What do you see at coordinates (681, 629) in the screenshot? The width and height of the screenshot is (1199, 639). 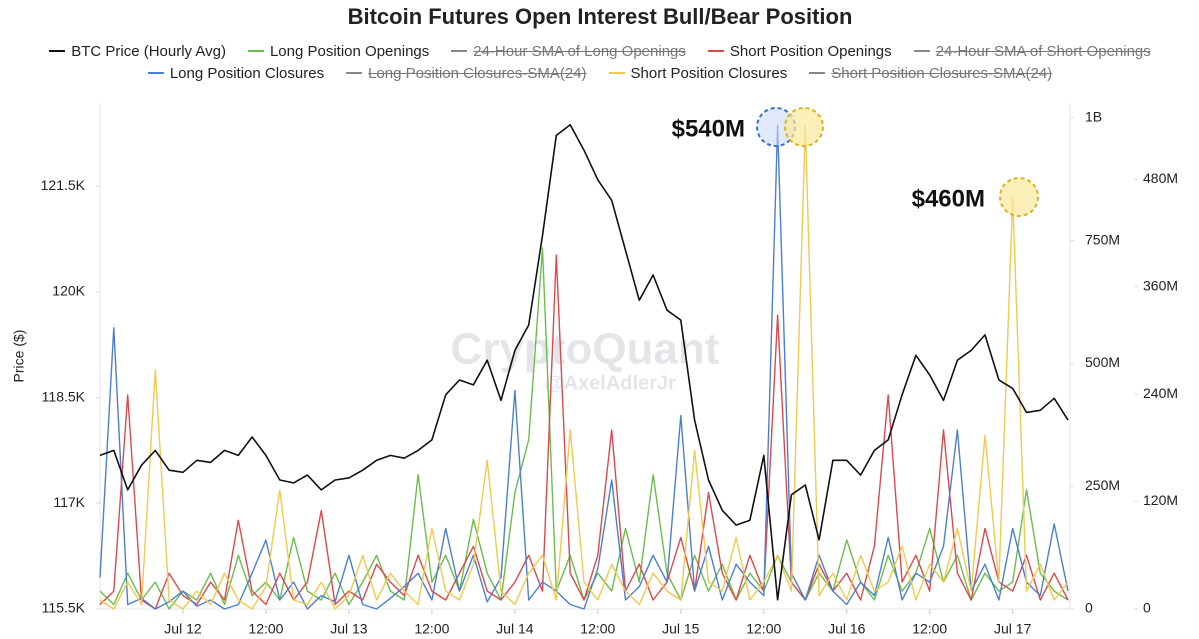 I see `x-tick-label: Jul 15` at bounding box center [681, 629].